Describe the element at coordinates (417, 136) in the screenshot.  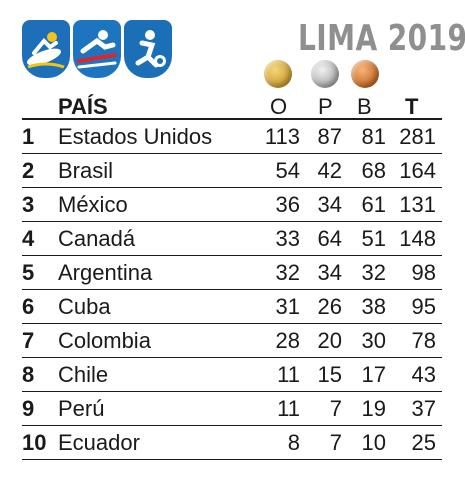
I see `total-count: 281` at that location.